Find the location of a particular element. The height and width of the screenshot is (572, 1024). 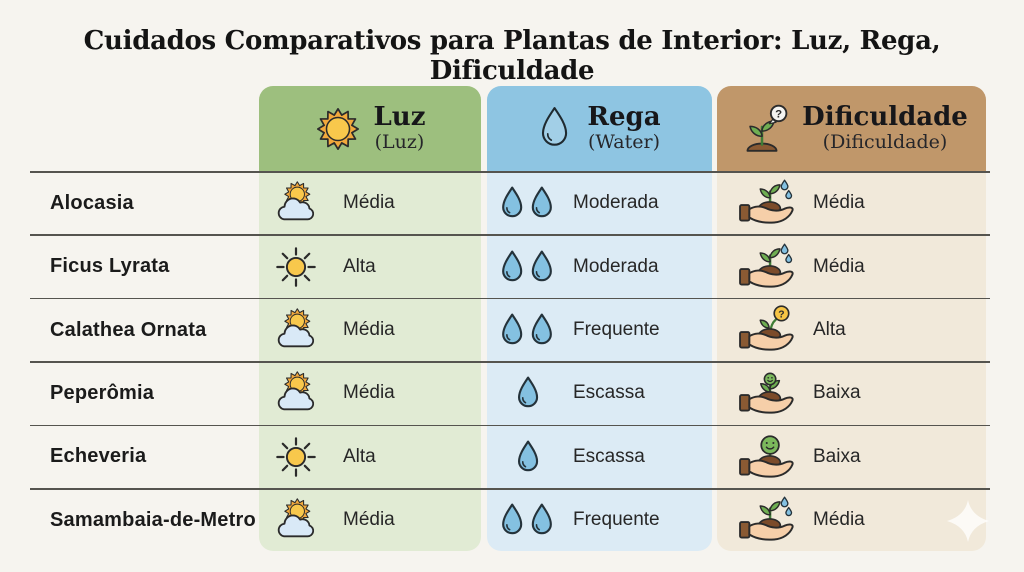

hand-sprout-smiley-icon is located at coordinates (768, 393).